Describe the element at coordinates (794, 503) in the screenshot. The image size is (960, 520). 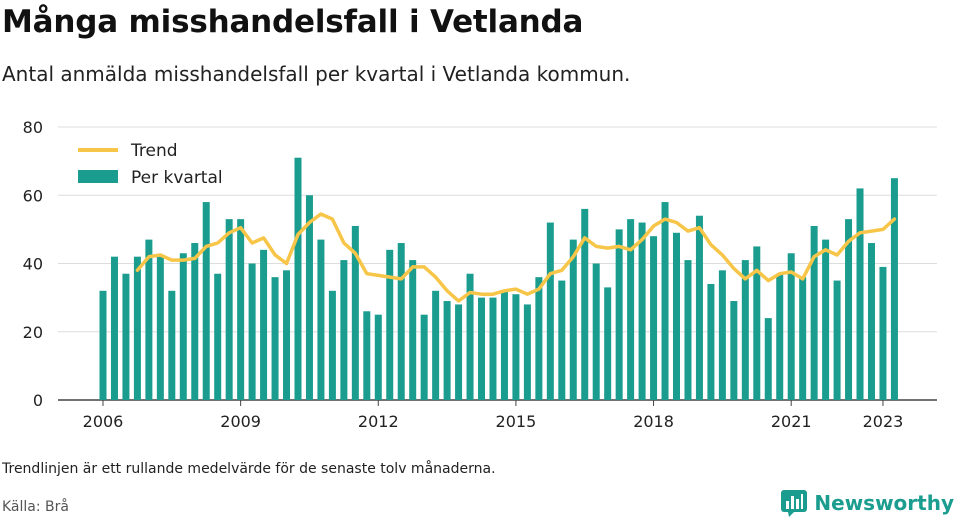
I see `newsworthy-icon` at that location.